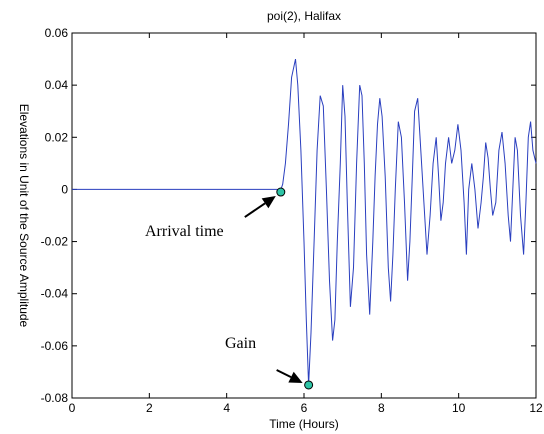  I want to click on x-tick-label: 8, so click(381, 408).